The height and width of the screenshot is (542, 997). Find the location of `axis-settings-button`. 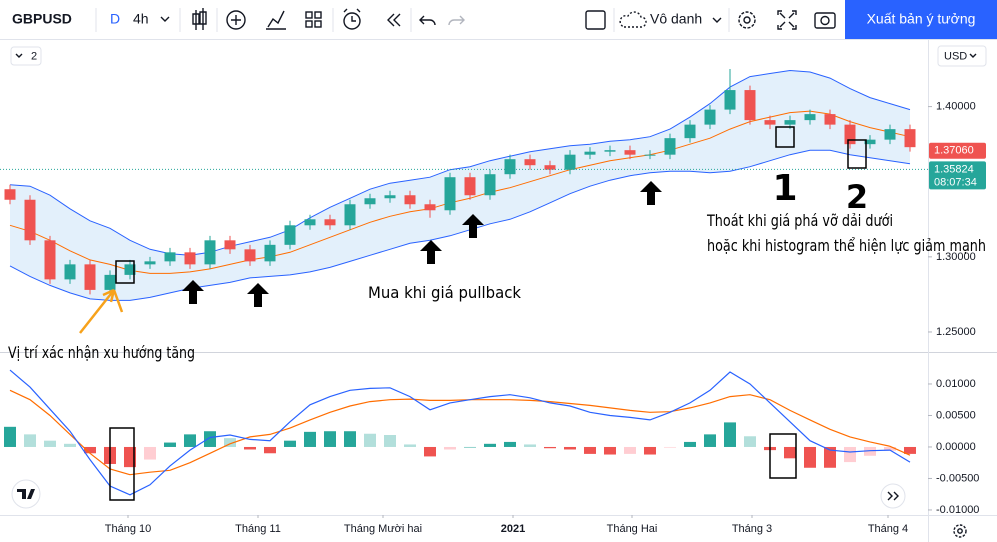

axis-settings-button is located at coordinates (960, 531).